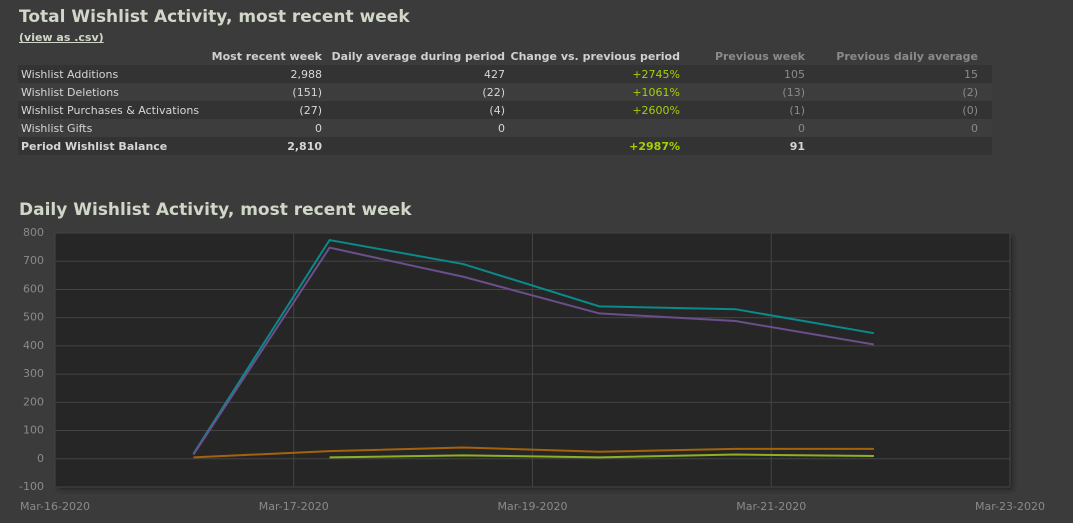 The width and height of the screenshot is (1073, 523). What do you see at coordinates (592, 146) in the screenshot?
I see `table-cell: +2987%` at bounding box center [592, 146].